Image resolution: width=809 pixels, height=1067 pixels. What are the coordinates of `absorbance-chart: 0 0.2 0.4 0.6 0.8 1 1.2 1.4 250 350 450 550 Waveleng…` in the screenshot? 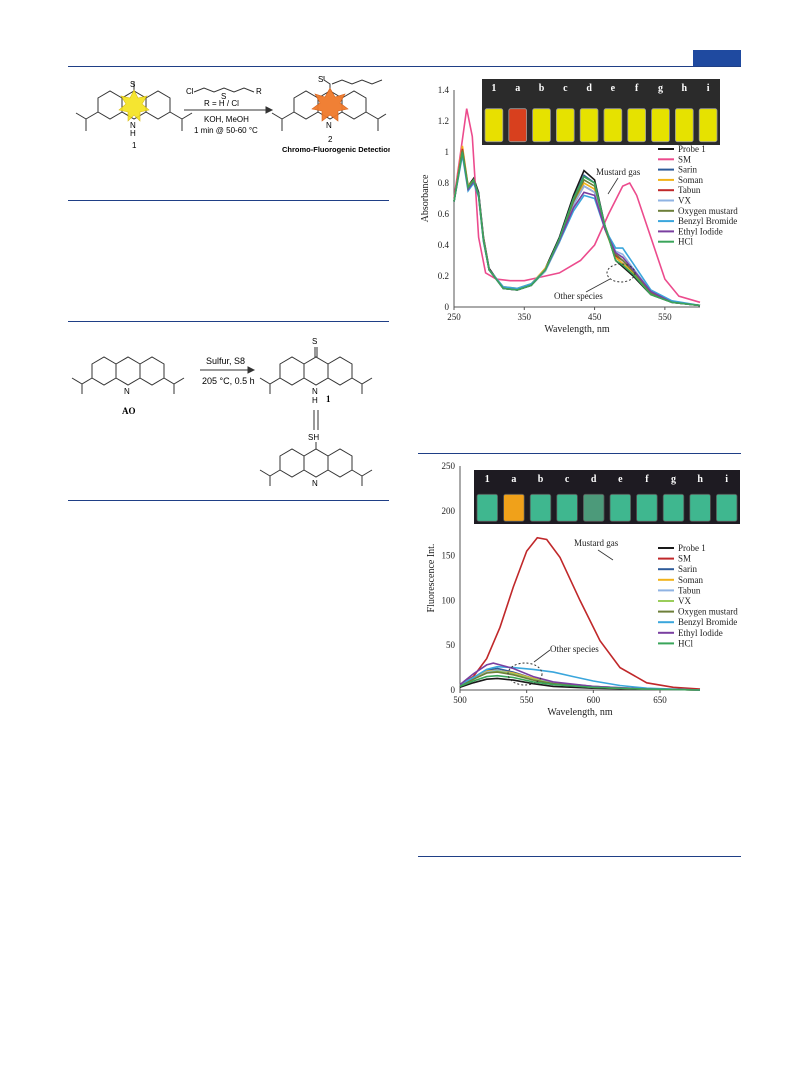 It's located at (579, 207).